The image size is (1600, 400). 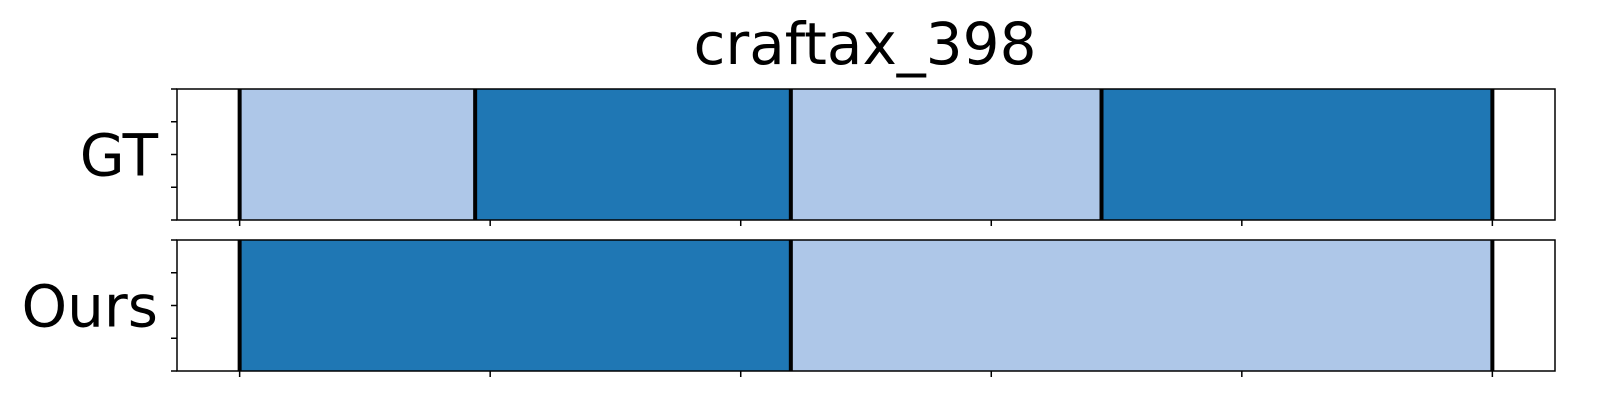 I want to click on row-label-ours: Ours, so click(x=90, y=307).